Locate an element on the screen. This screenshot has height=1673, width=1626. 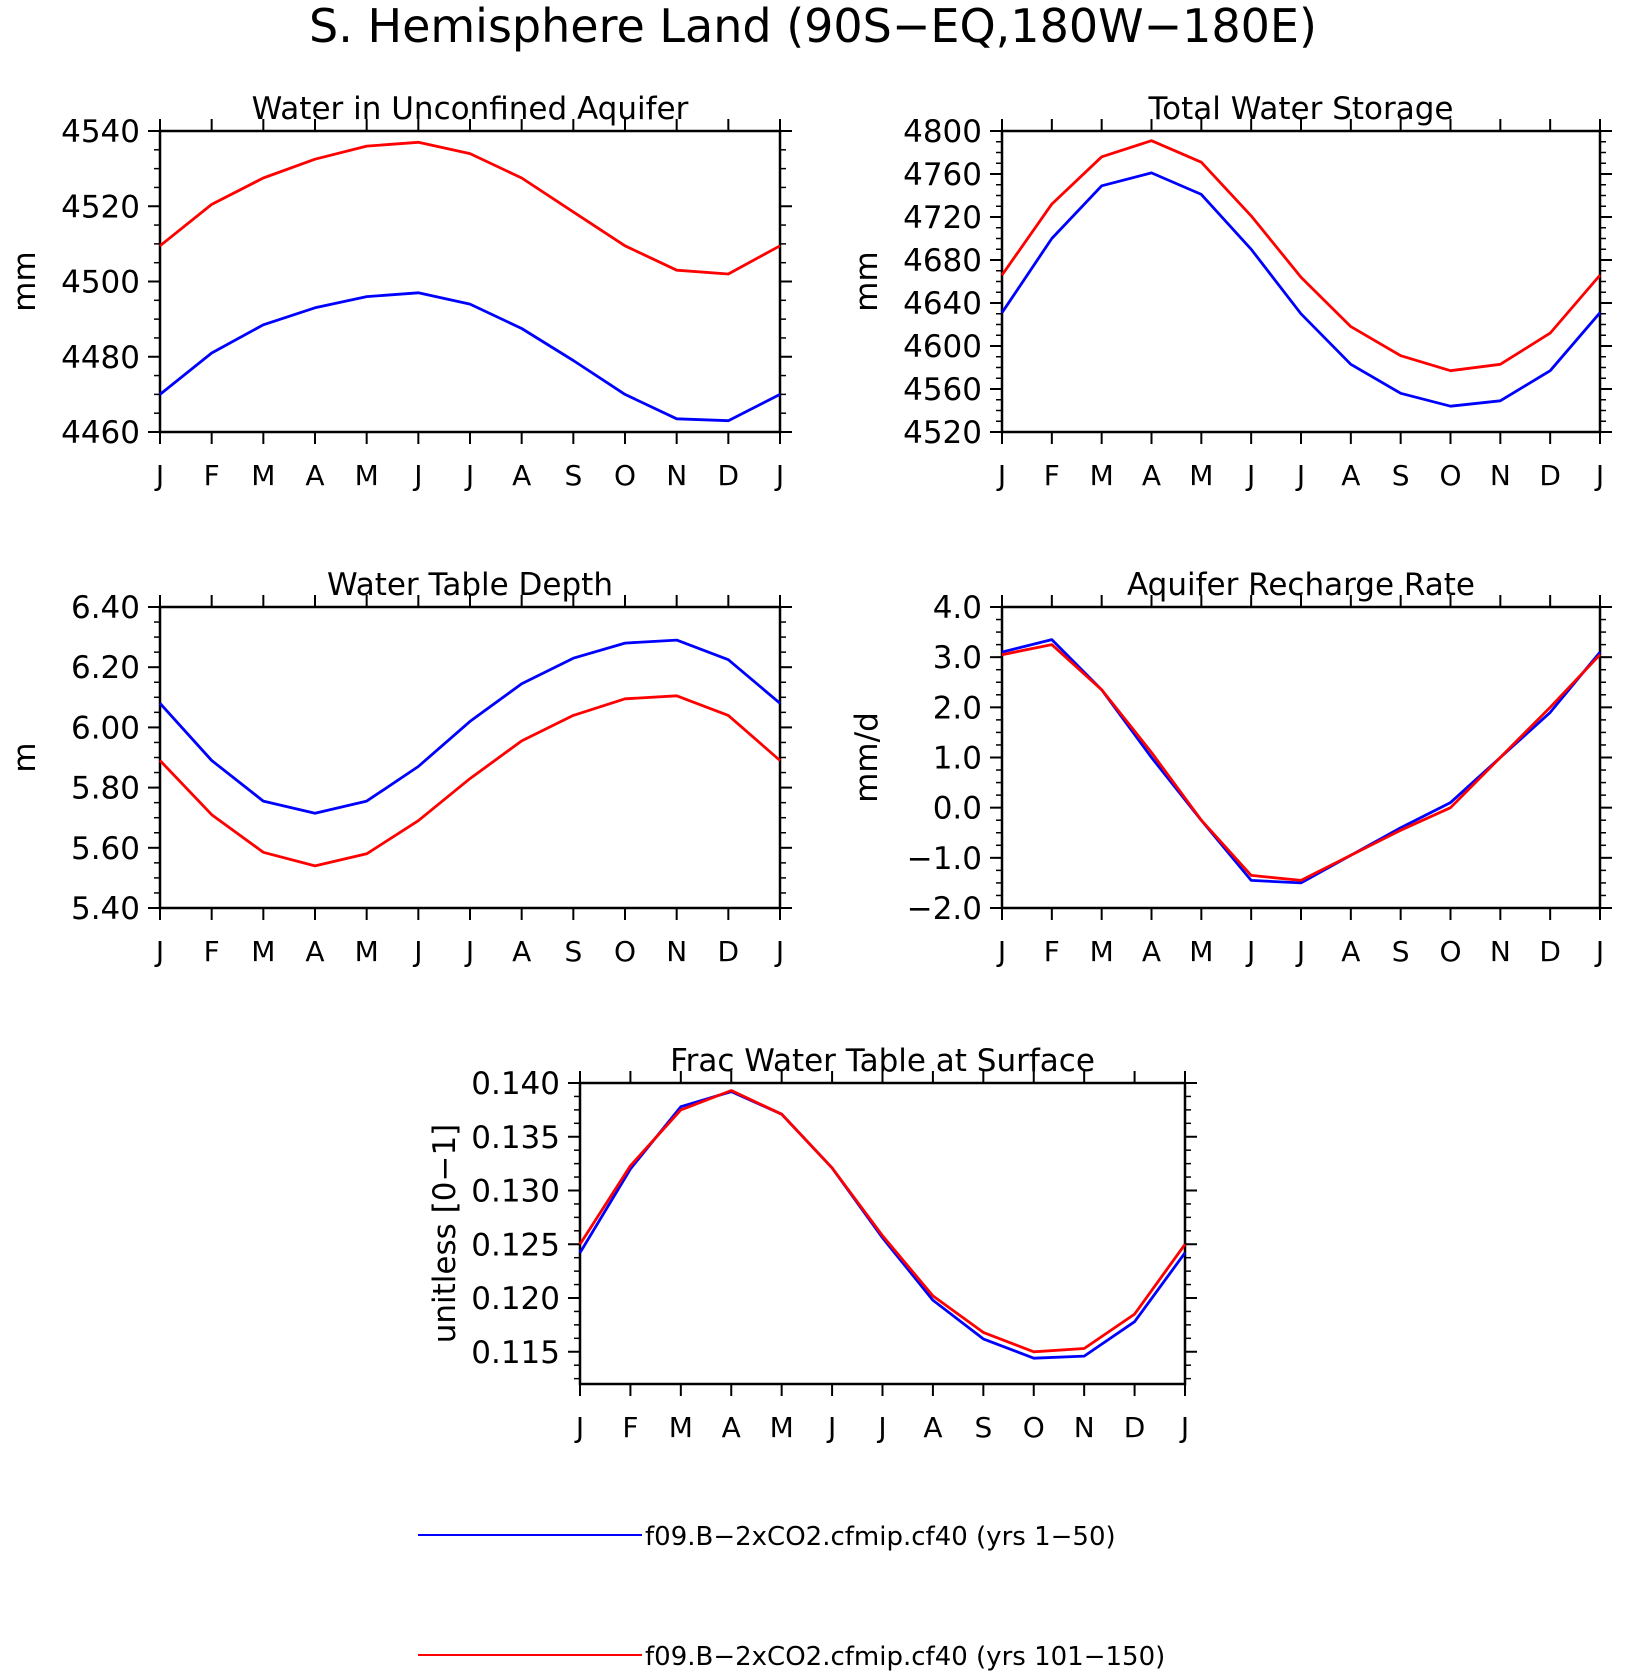
aquifer-recharge-rate-ytick-label: 4.0 is located at coordinates (957, 608).